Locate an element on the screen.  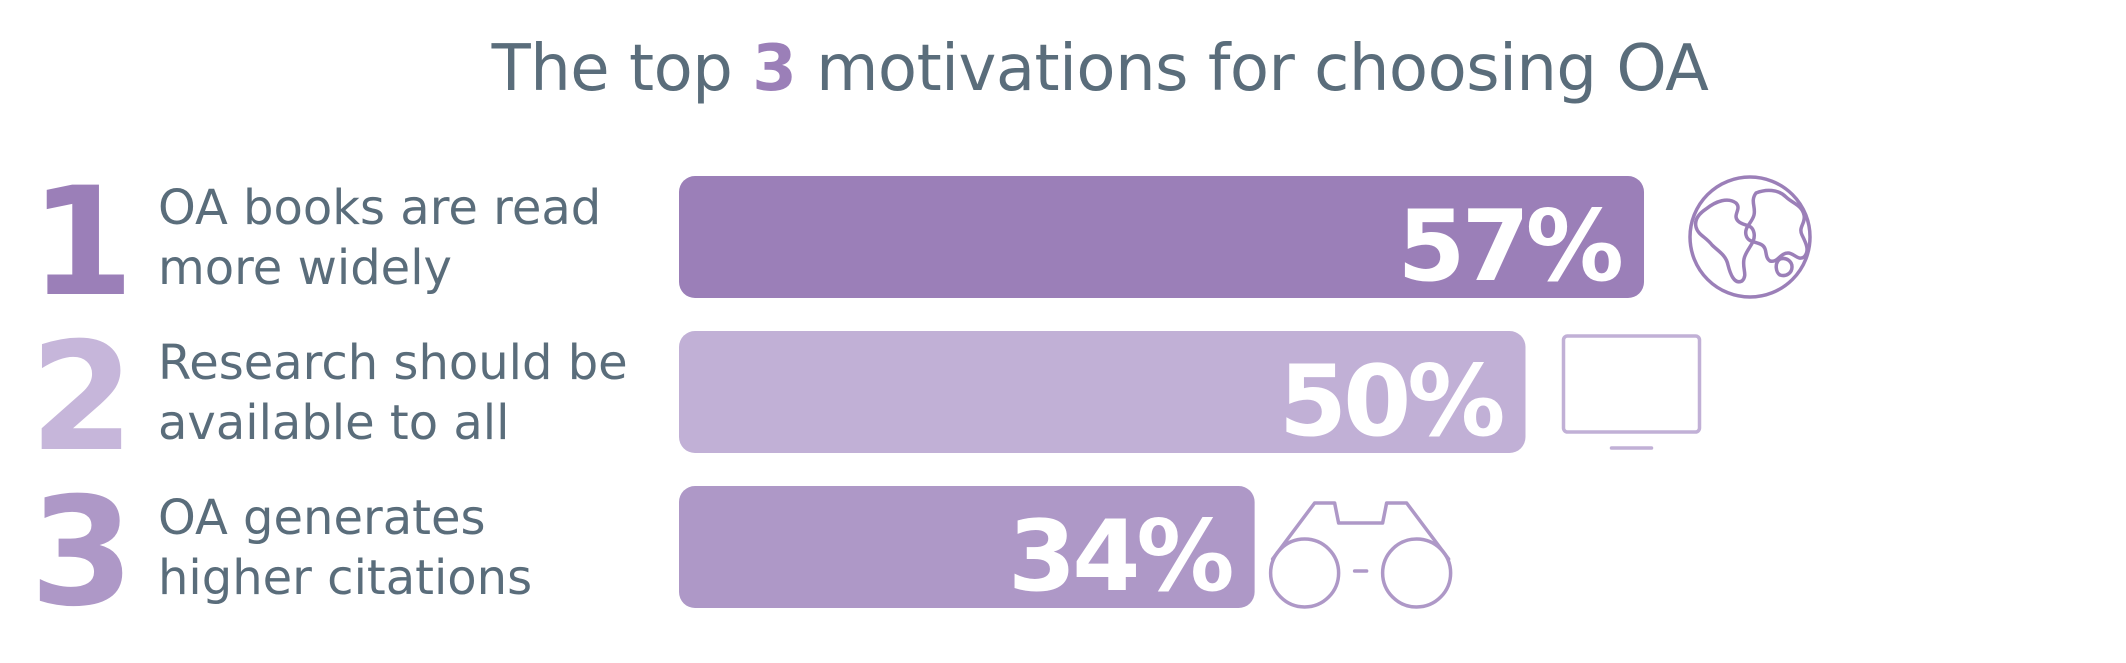
bar-value-label: 50% is located at coordinates (1391, 402).